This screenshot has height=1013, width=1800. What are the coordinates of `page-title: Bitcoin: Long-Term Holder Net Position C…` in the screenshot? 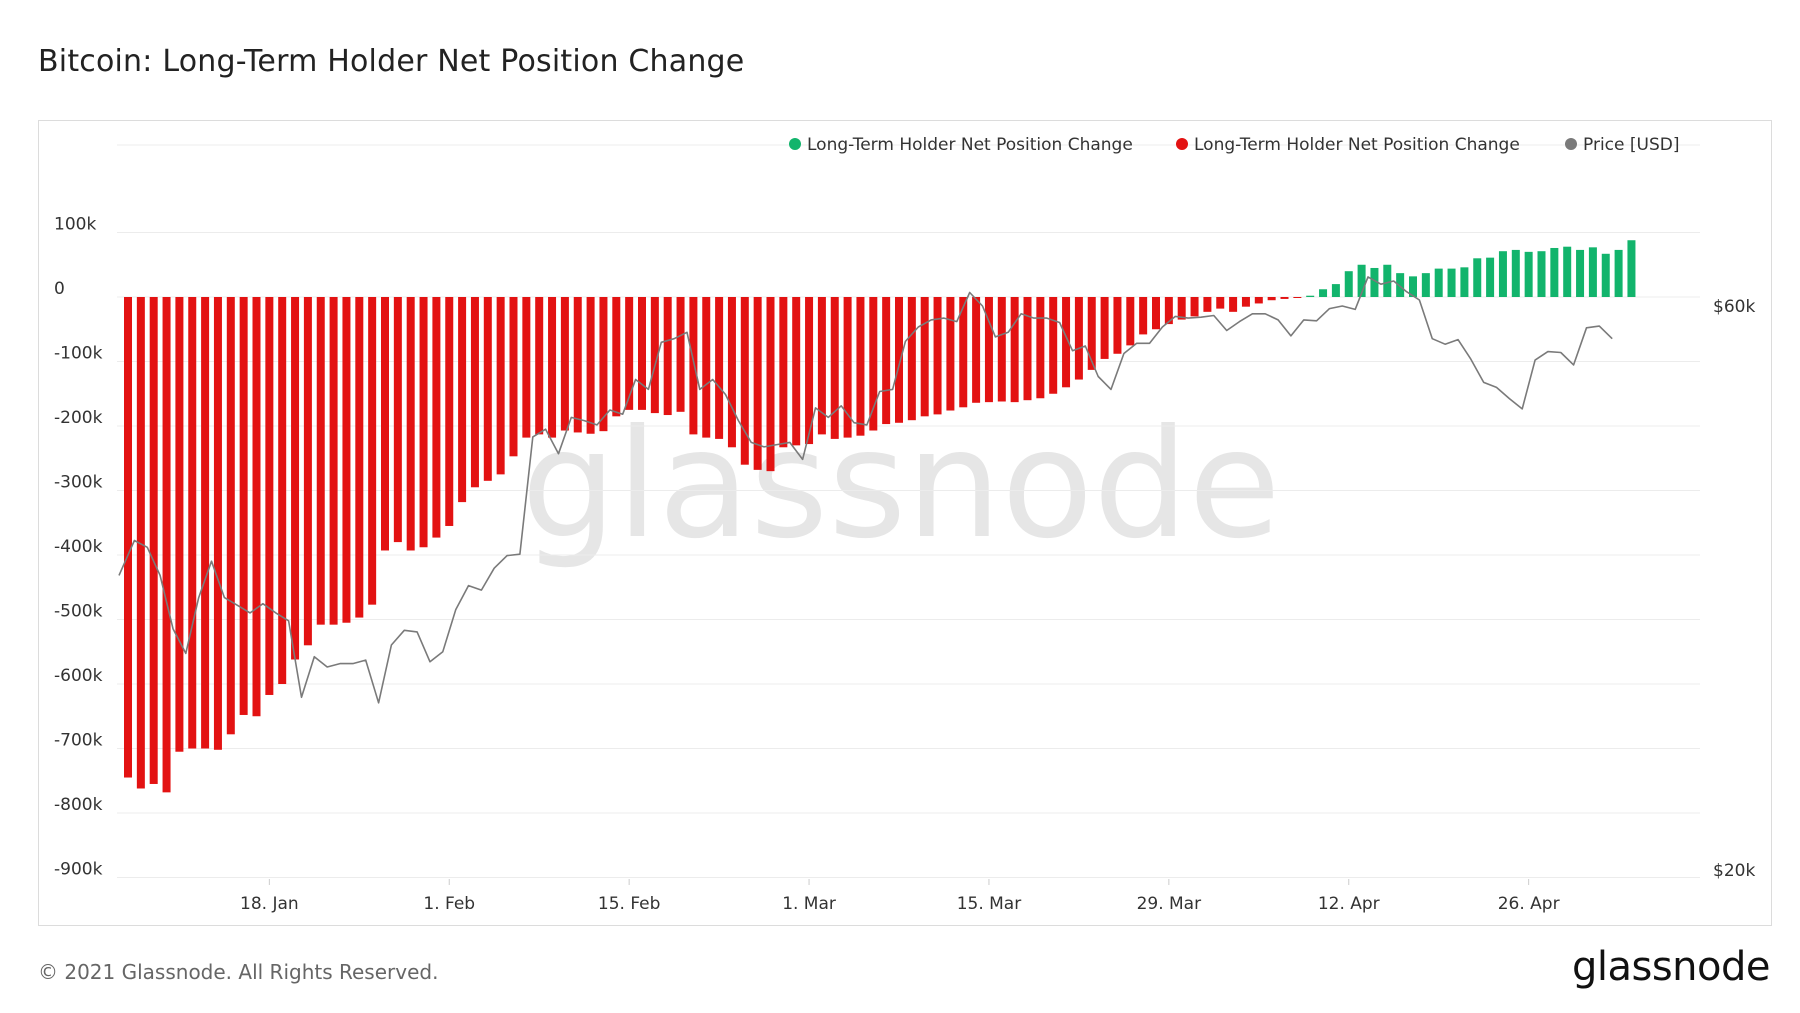 It's located at (391, 61).